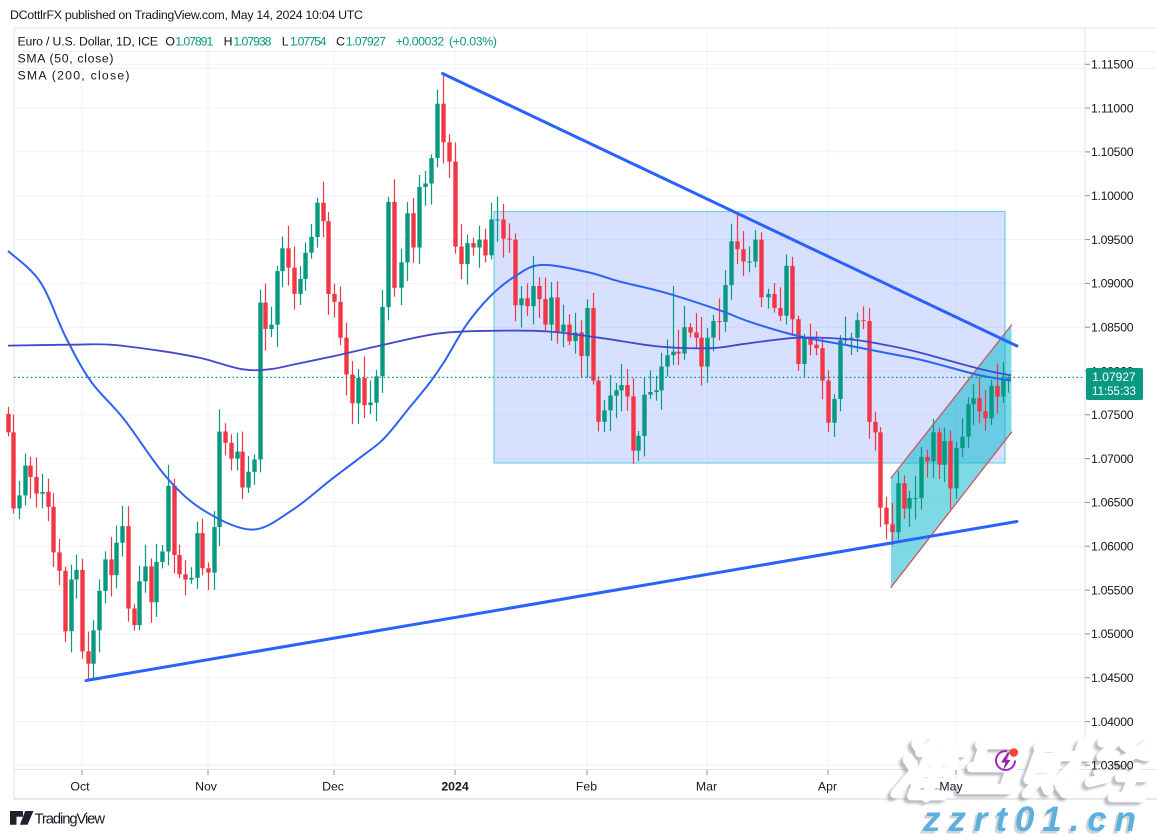  Describe the element at coordinates (706, 787) in the screenshot. I see `svg-text: Mar` at that location.